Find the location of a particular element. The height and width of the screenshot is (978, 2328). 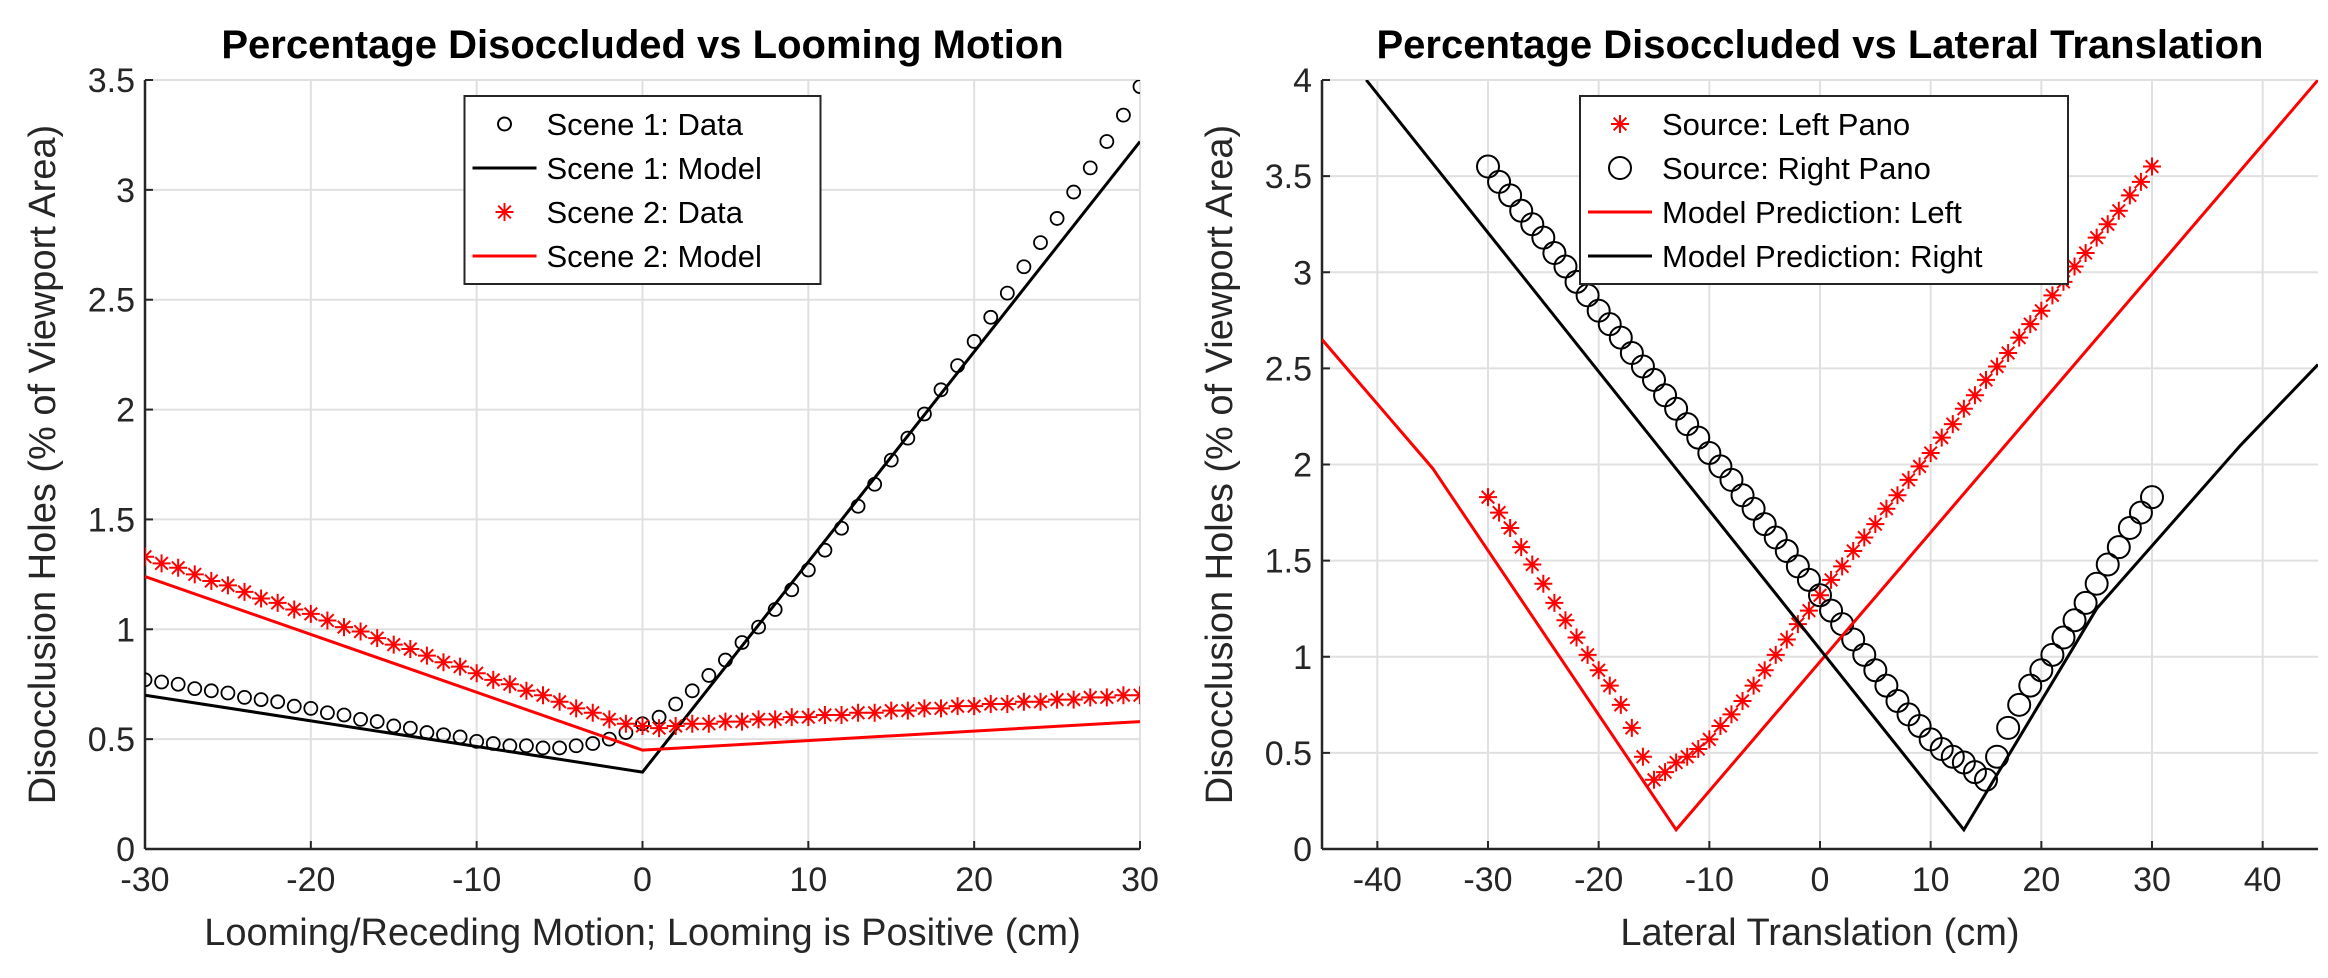

y-tick-label: 4 is located at coordinates (1302, 81).